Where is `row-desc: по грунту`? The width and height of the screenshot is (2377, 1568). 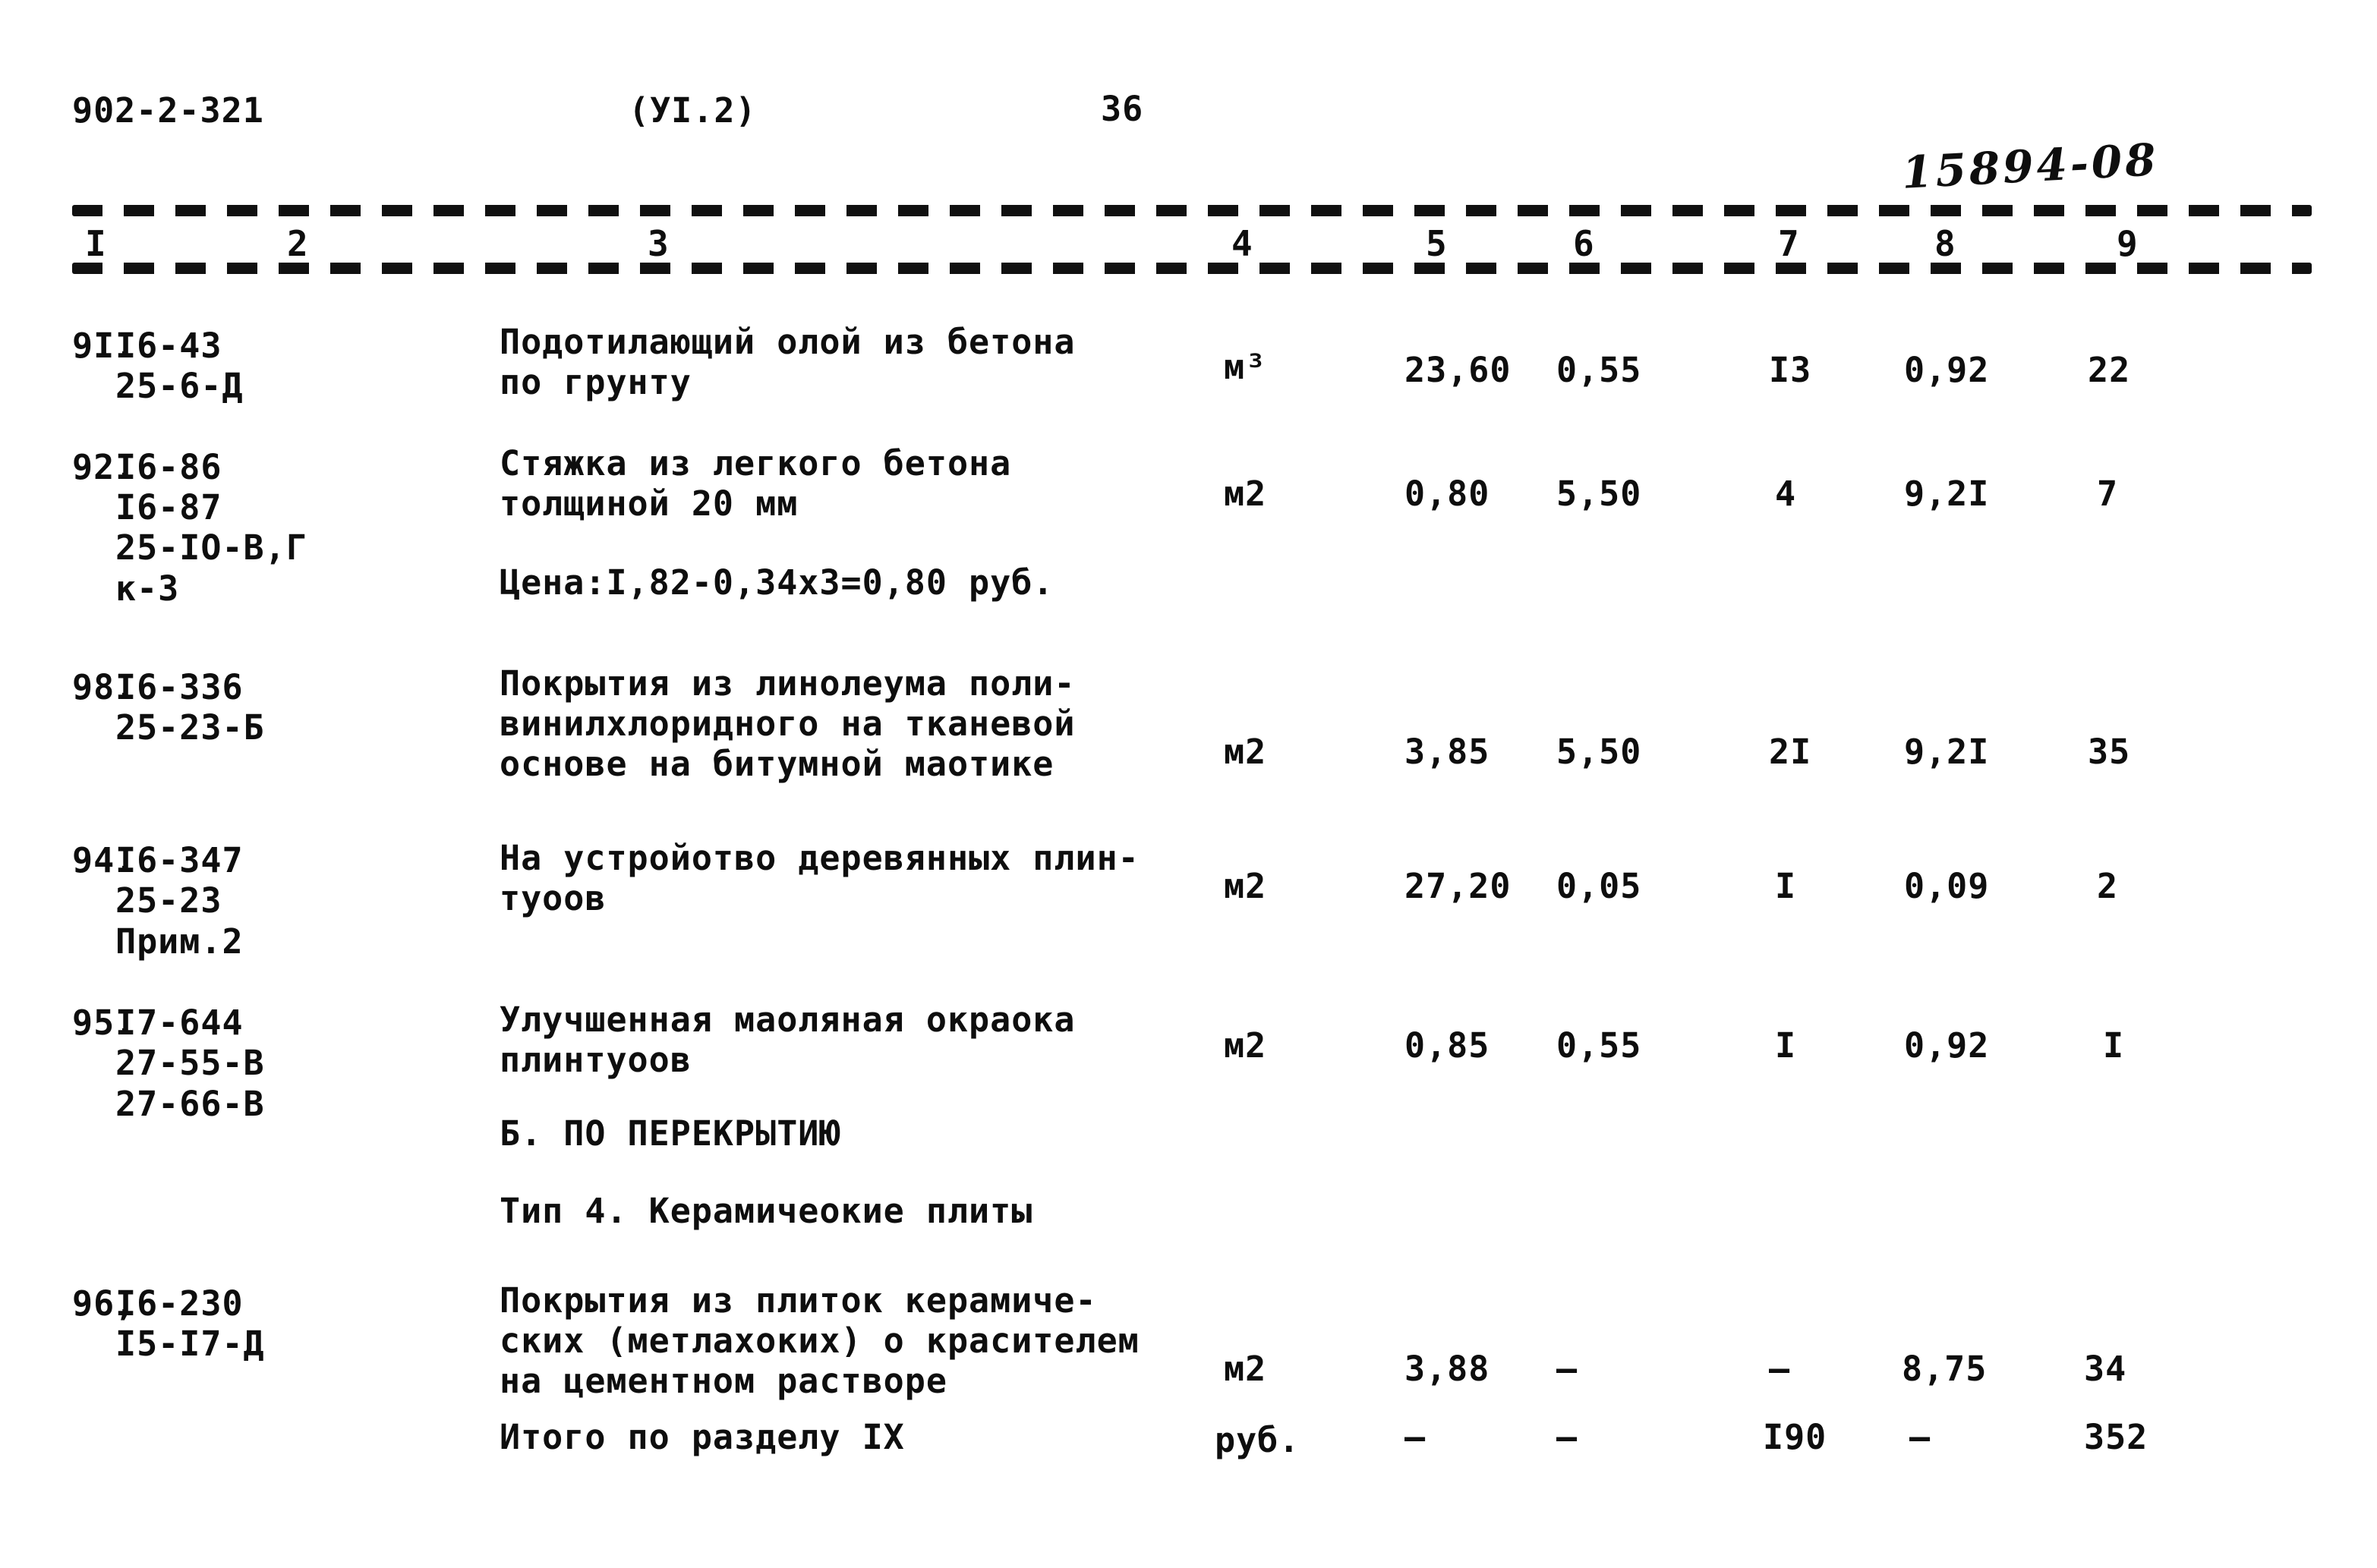
row-desc: по грунту is located at coordinates (596, 382).